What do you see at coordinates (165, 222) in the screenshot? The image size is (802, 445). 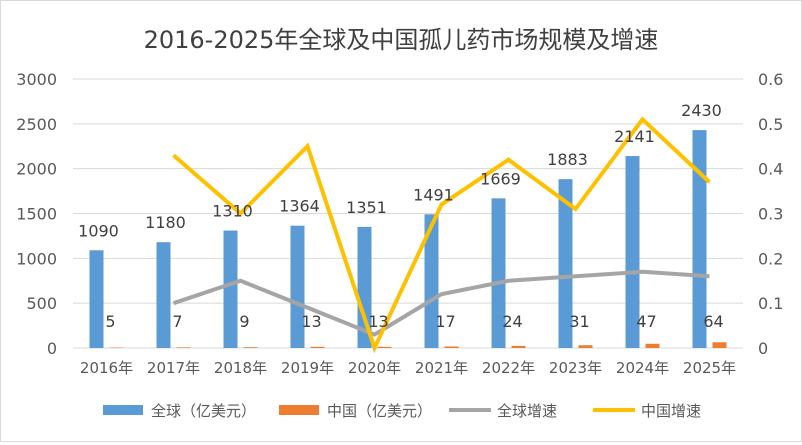 I see `data-label-global: 1180` at bounding box center [165, 222].